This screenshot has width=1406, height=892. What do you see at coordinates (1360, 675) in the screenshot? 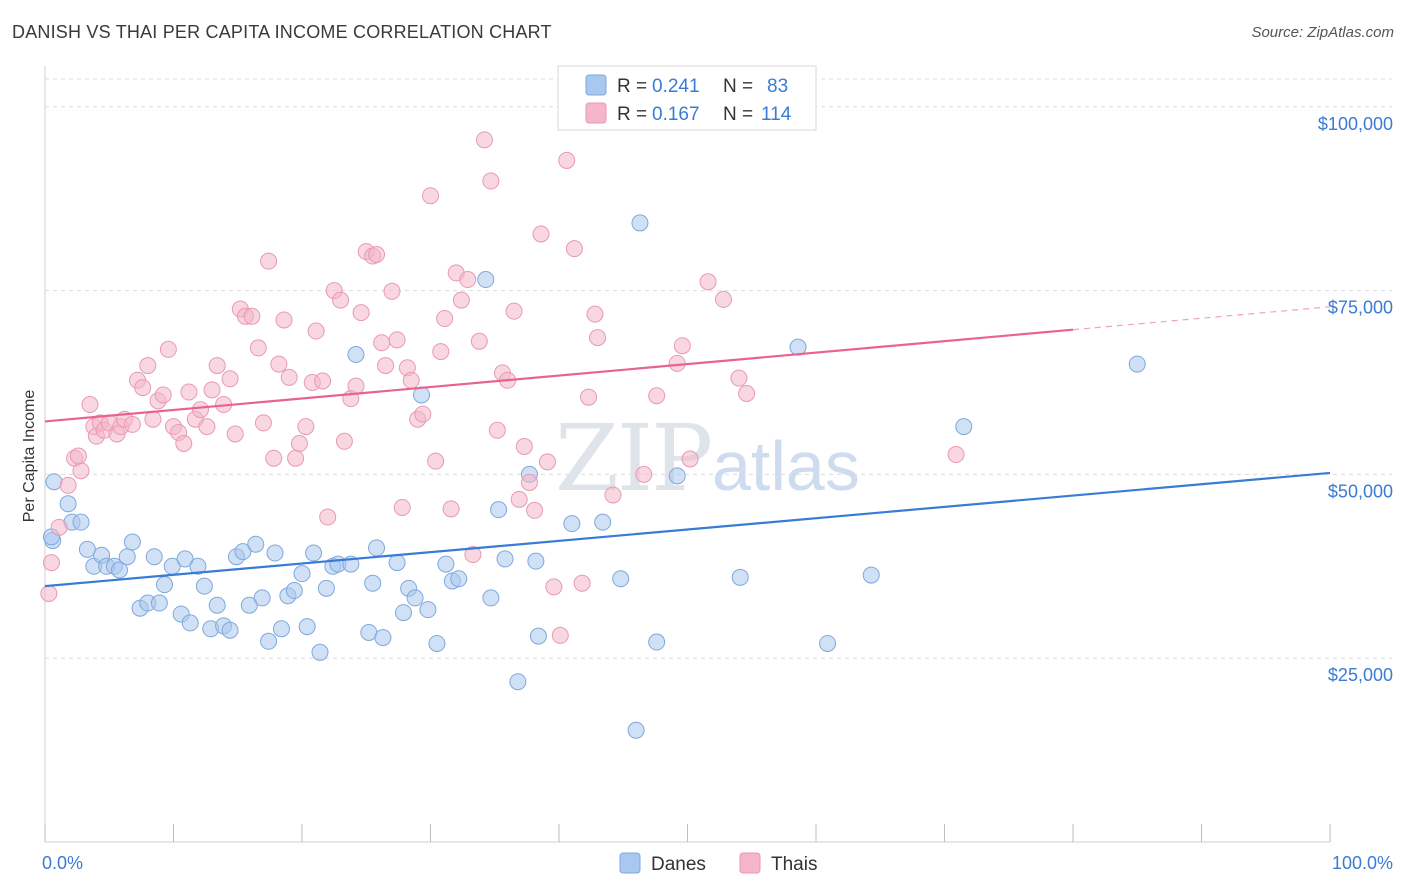
I see `y-tick-label: $25,000` at bounding box center [1360, 675].